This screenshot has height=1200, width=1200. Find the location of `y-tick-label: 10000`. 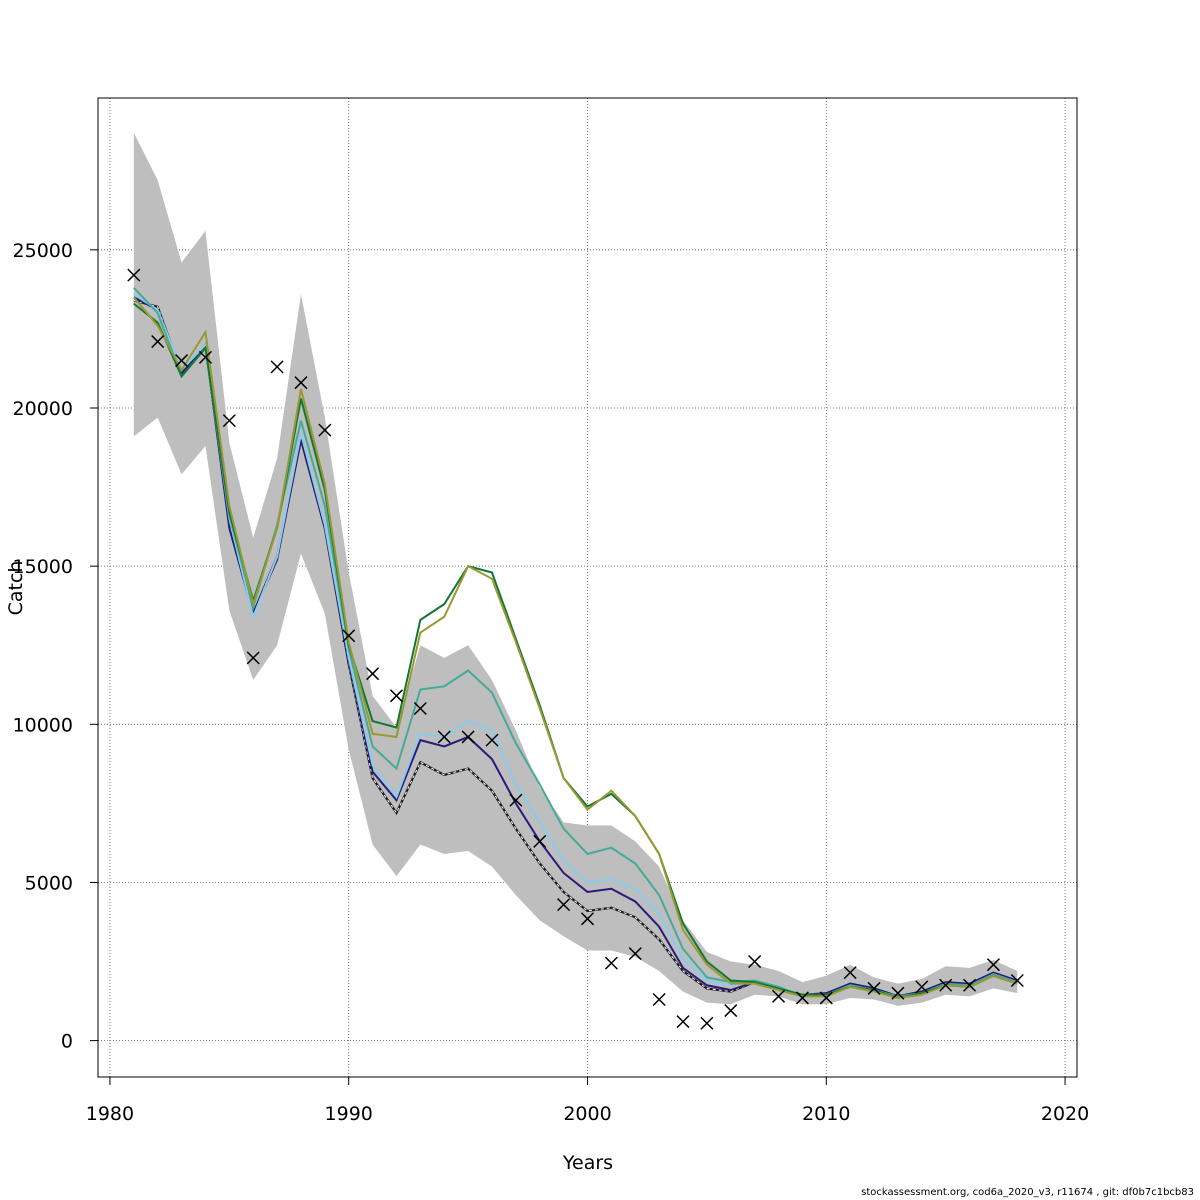

y-tick-label: 10000 is located at coordinates (43, 725).